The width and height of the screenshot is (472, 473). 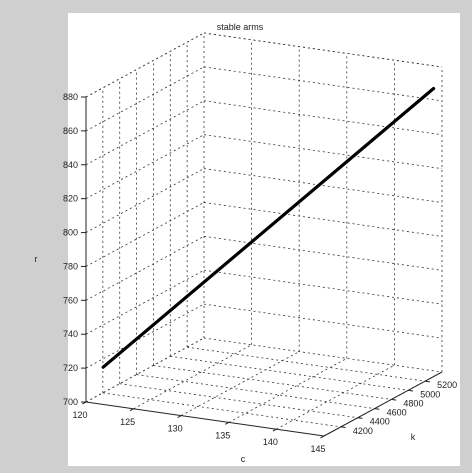 What do you see at coordinates (79, 415) in the screenshot?
I see `x-tick-label: 120` at bounding box center [79, 415].